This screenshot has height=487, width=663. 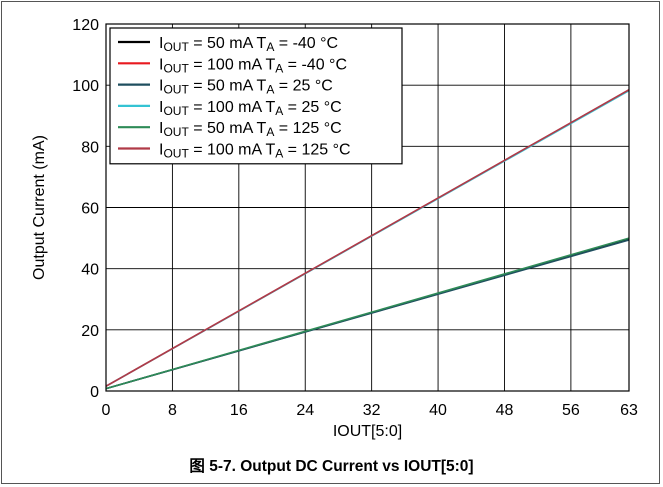 What do you see at coordinates (438, 410) in the screenshot?
I see `x-tick-label: 40` at bounding box center [438, 410].